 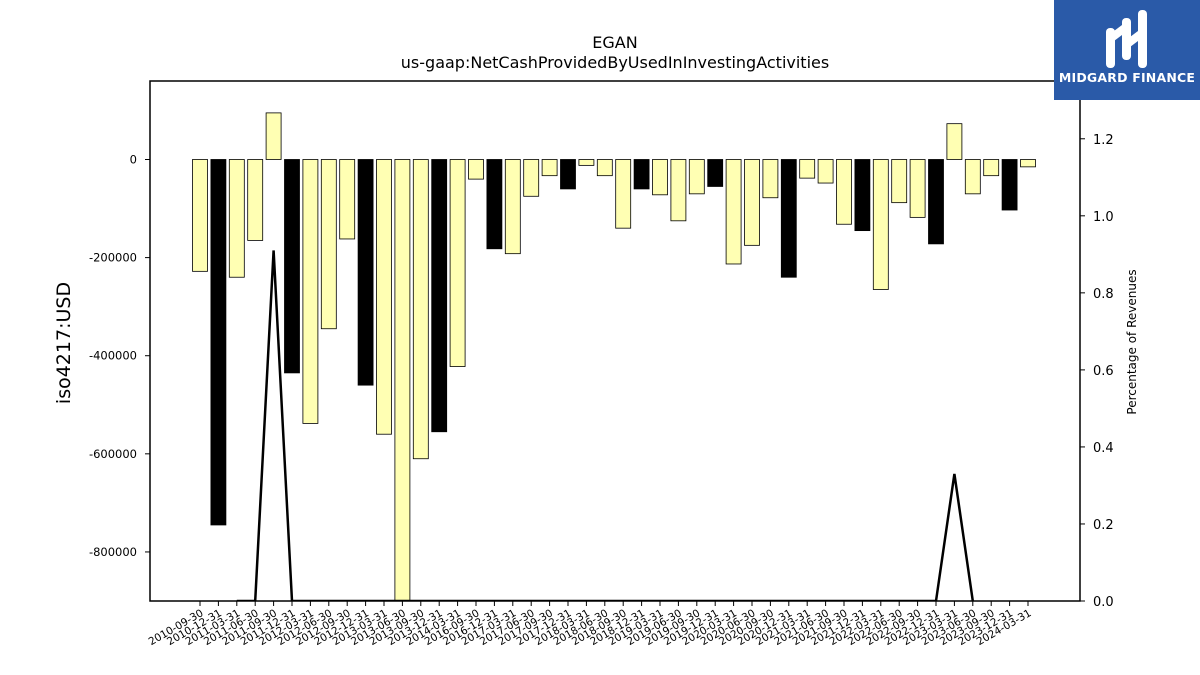 I want to click on y-tick-label: -400000, so click(x=113, y=356).